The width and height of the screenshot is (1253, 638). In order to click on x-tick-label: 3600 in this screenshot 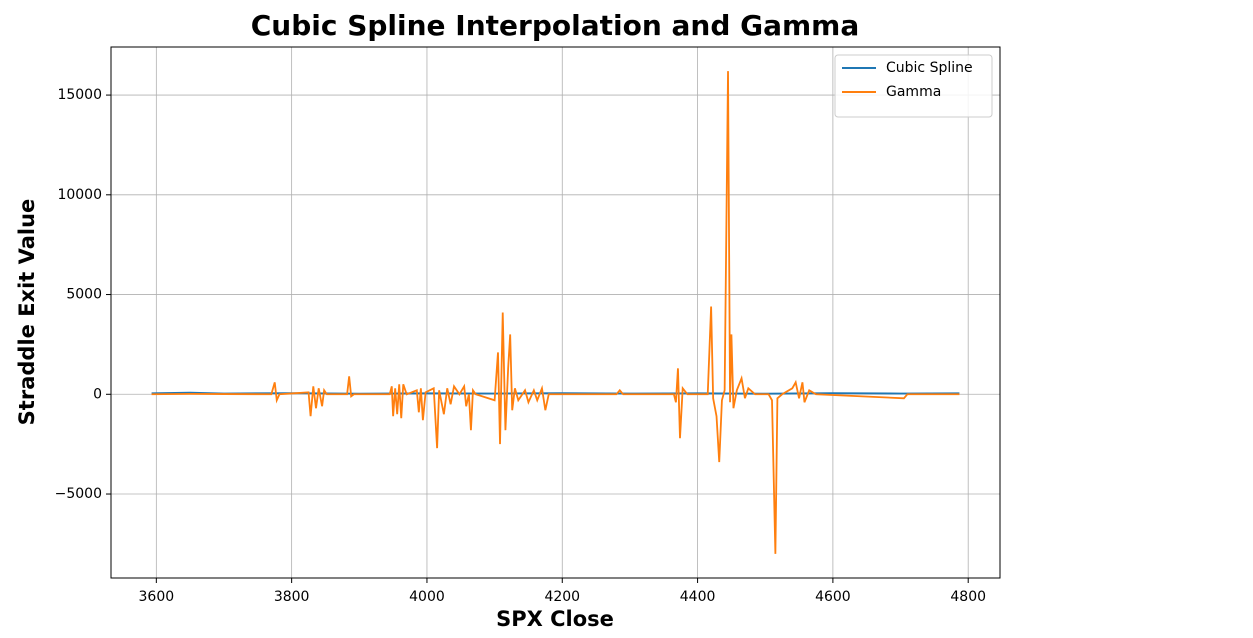, I will do `click(157, 597)`.